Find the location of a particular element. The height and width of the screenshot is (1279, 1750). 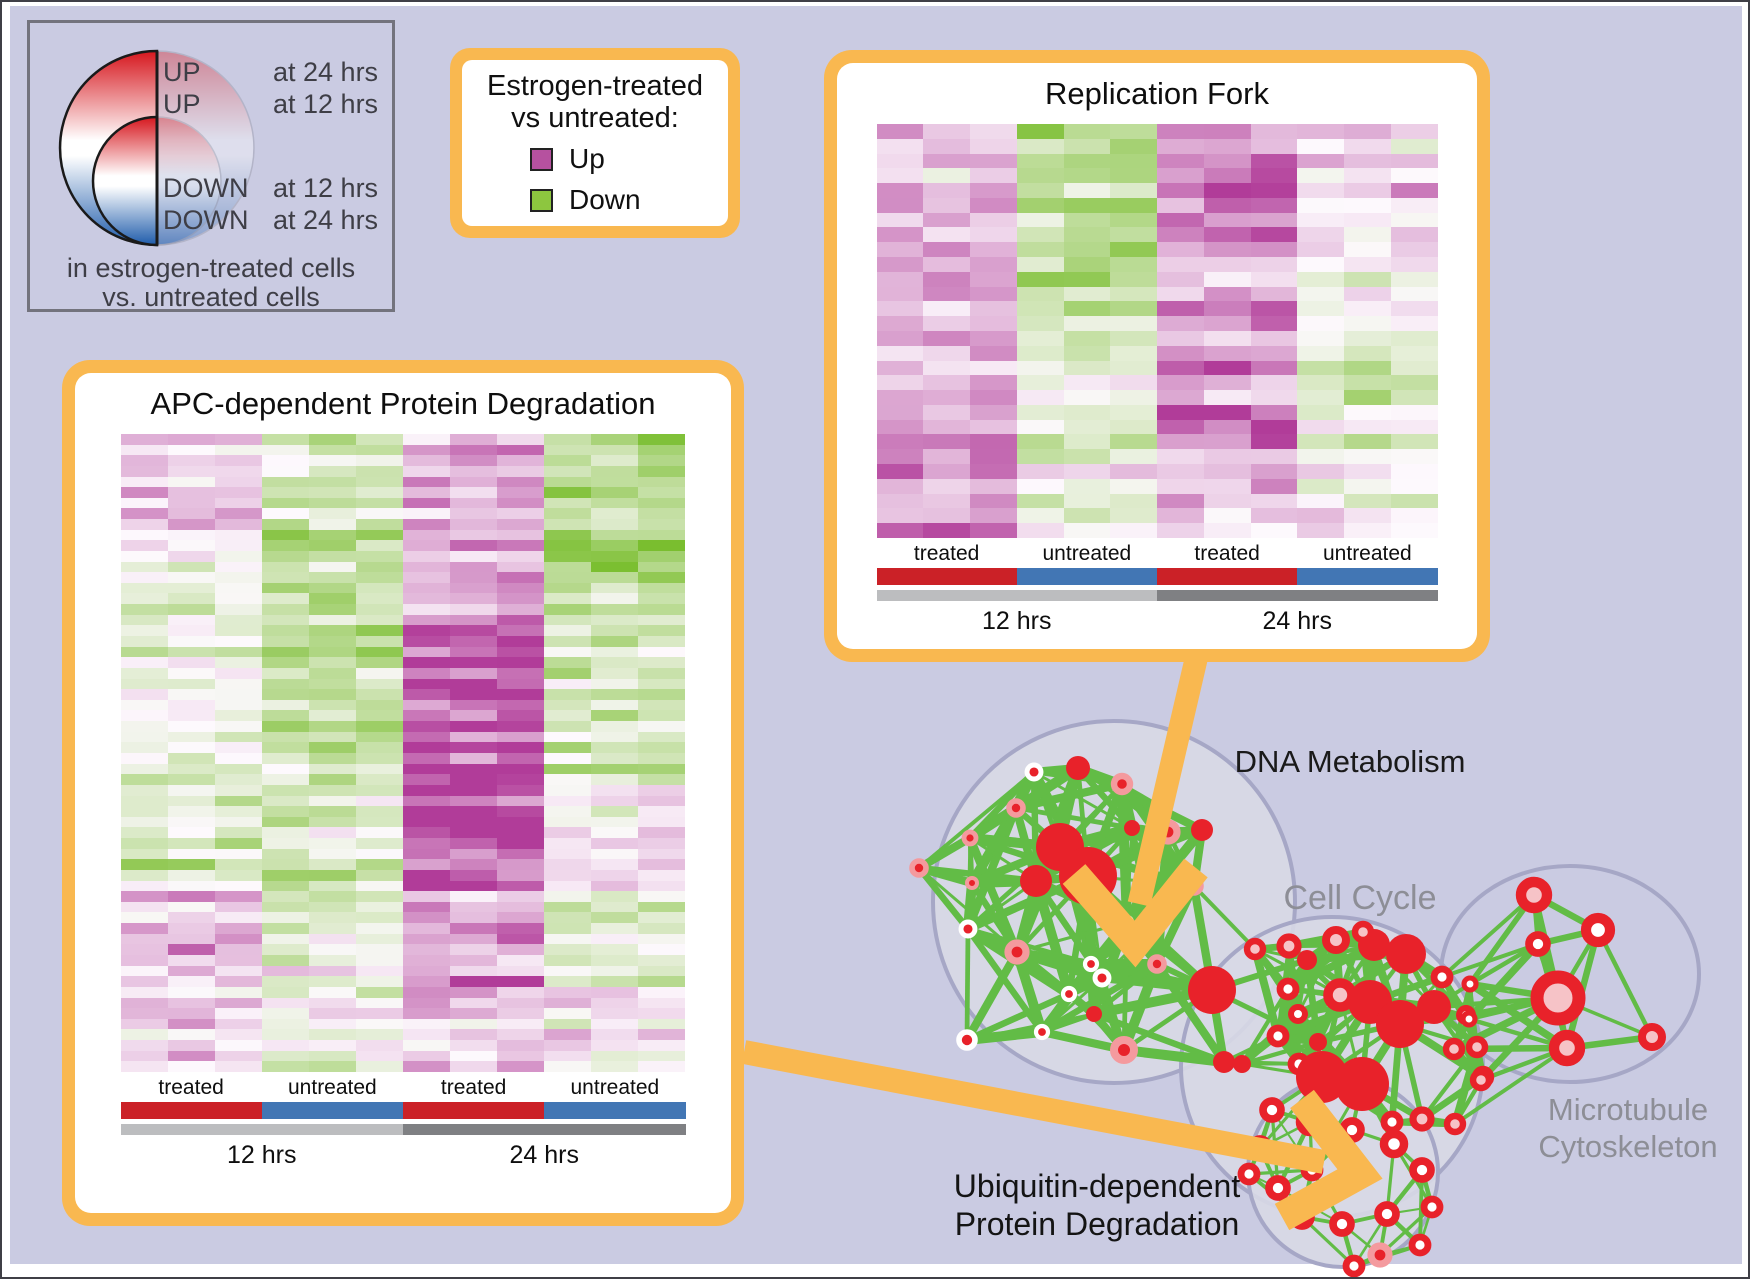

cluster-label-line: Microtubule is located at coordinates (1628, 1109).